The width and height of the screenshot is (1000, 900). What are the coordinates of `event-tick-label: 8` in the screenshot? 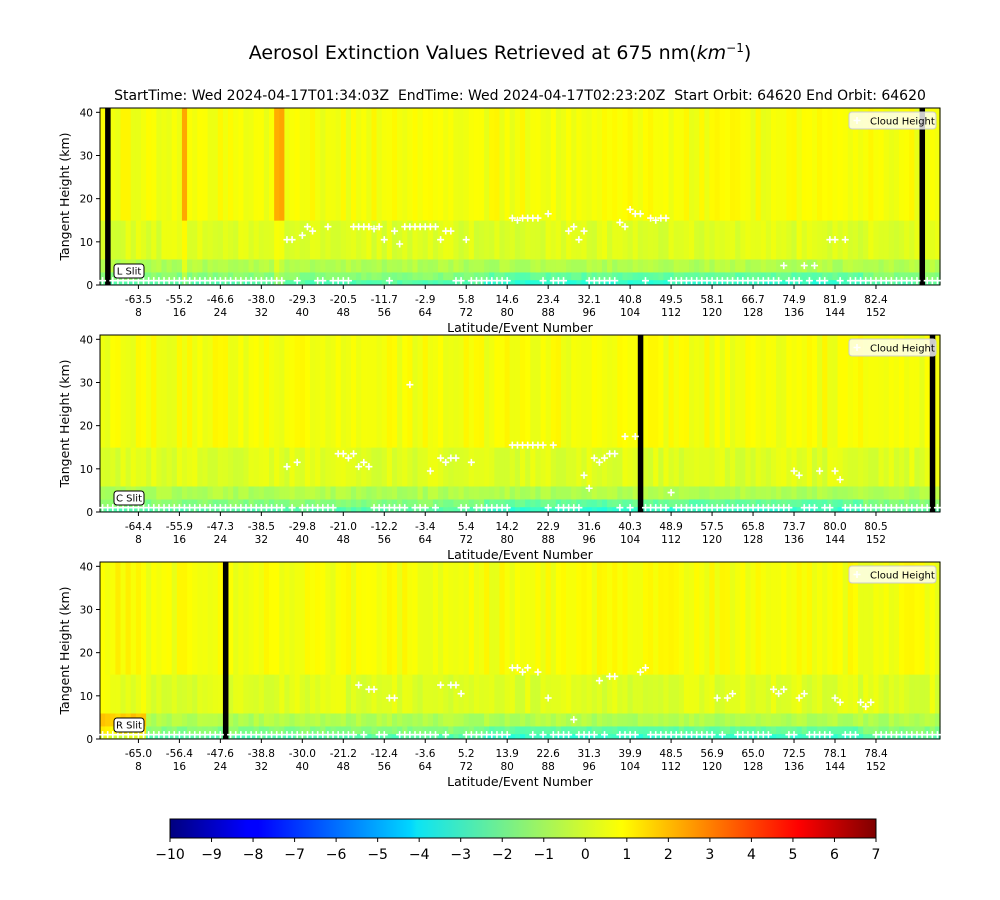 It's located at (138, 767).